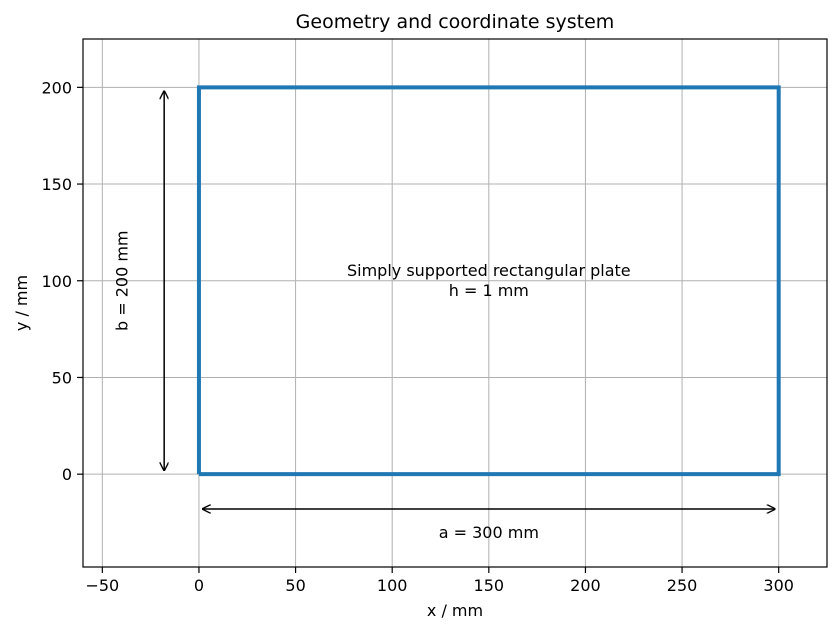 This screenshot has height=633, width=840. I want to click on chart-title: Geometry and coordinate system, so click(455, 22).